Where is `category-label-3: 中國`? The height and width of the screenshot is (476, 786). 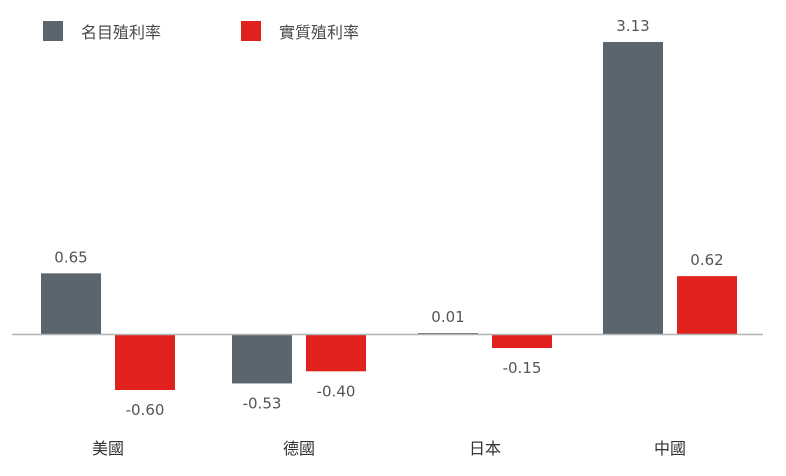
category-label-3: 中國 is located at coordinates (670, 448).